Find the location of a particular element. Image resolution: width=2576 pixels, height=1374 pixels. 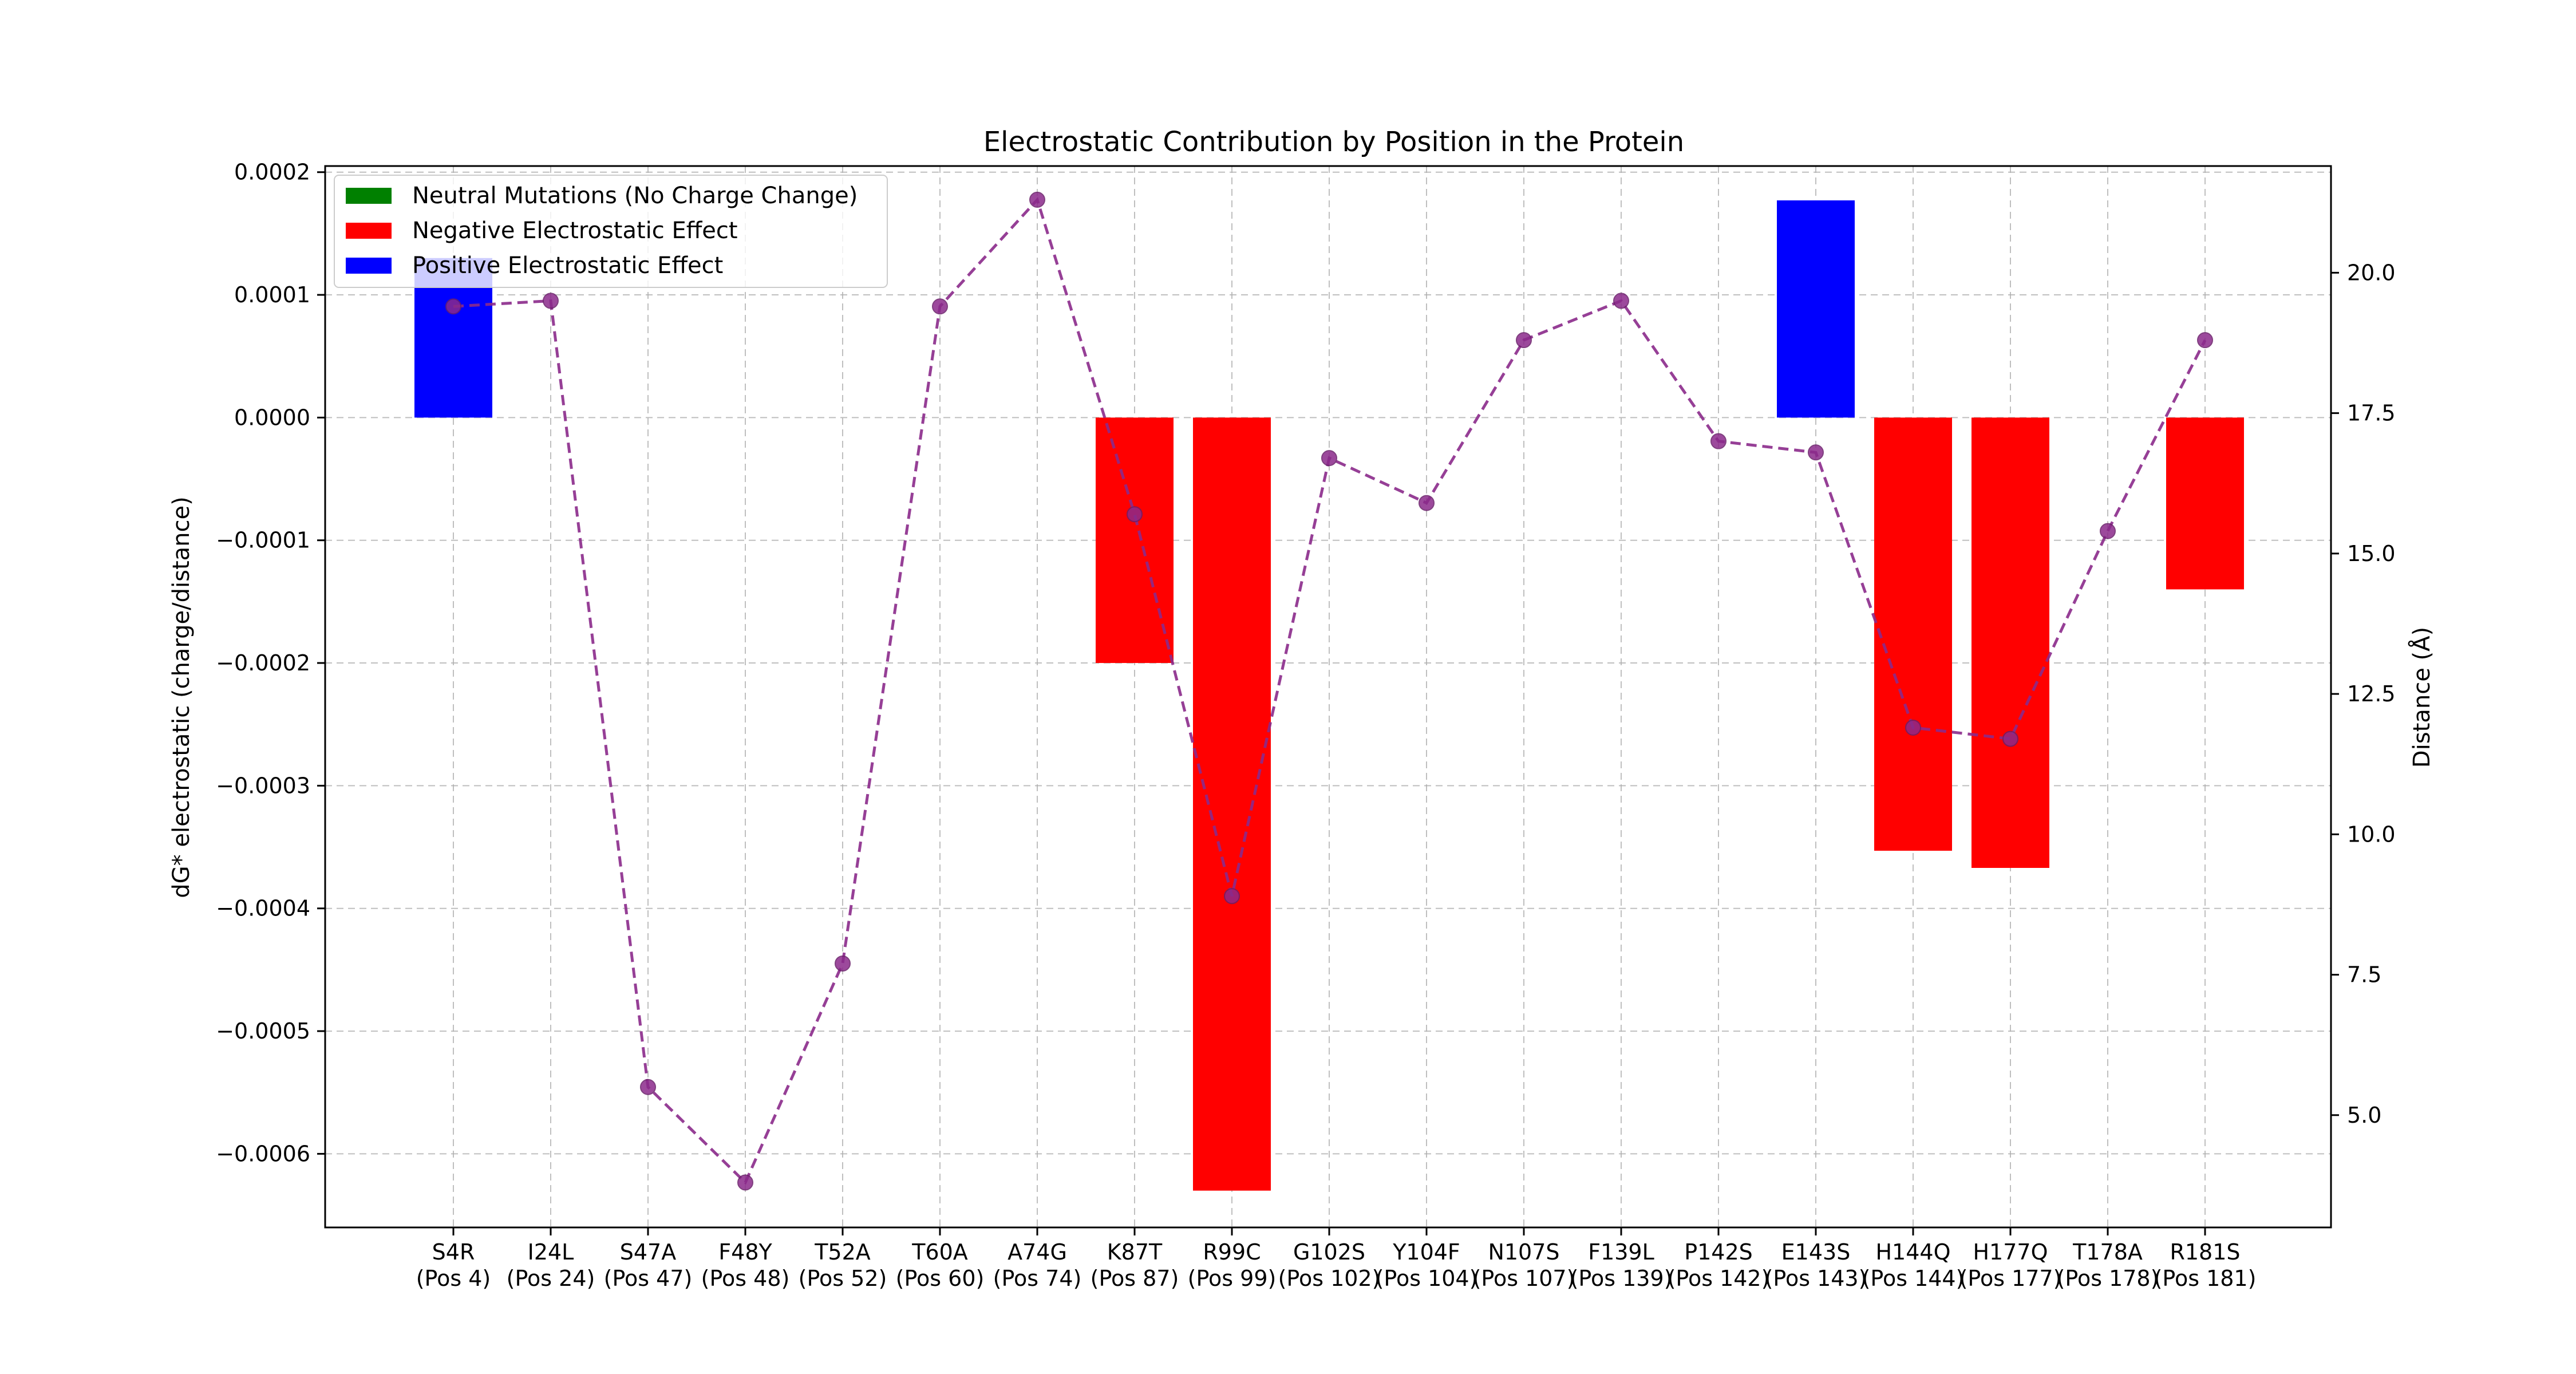

x-tick-label-position: (Pos 52) is located at coordinates (843, 1279).